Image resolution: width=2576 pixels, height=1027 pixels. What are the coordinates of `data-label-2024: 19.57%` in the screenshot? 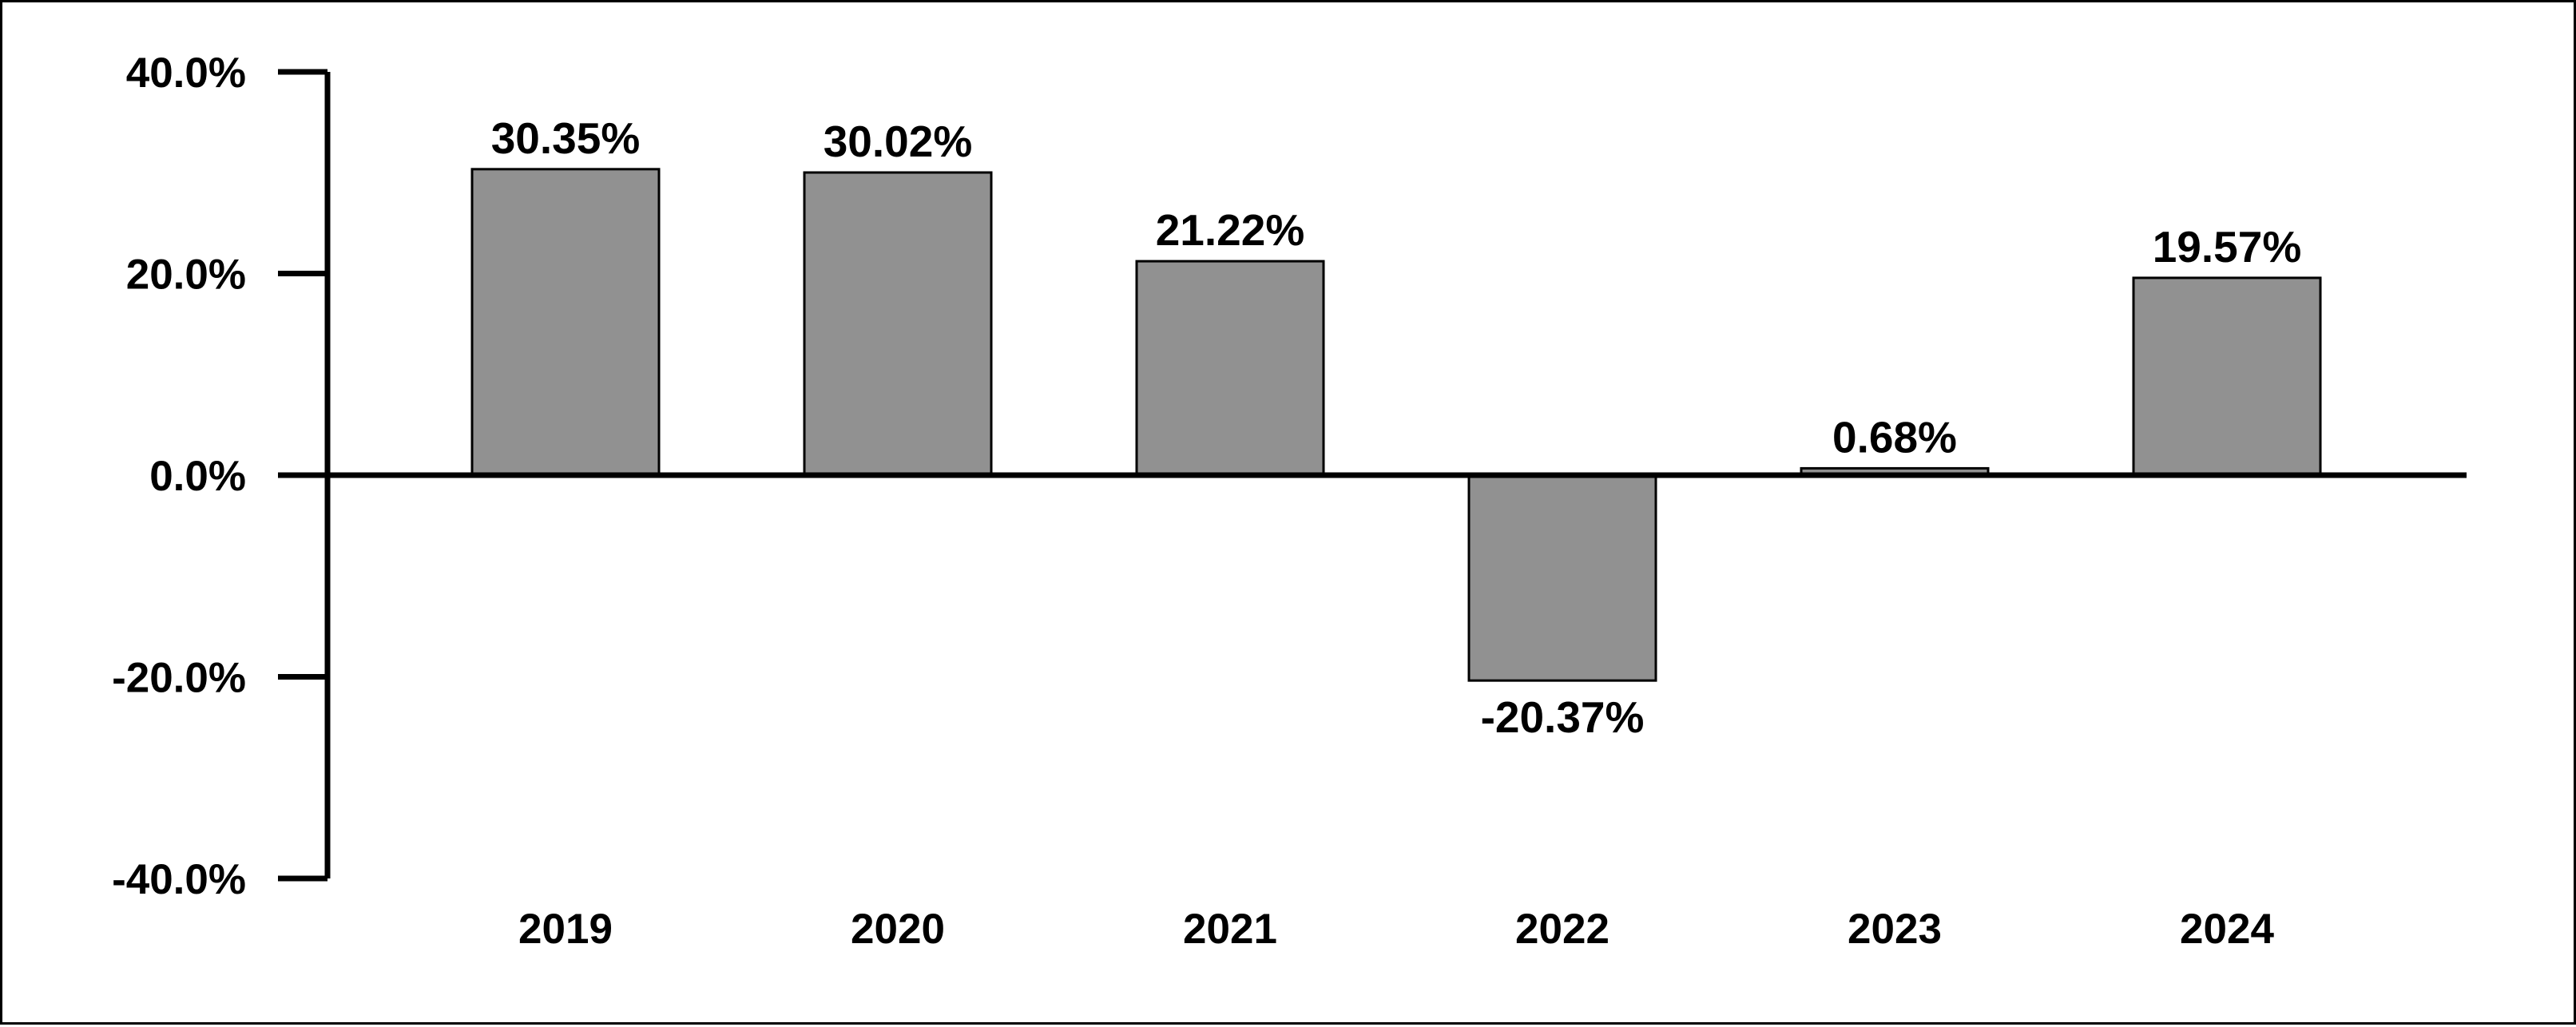 It's located at (2227, 247).